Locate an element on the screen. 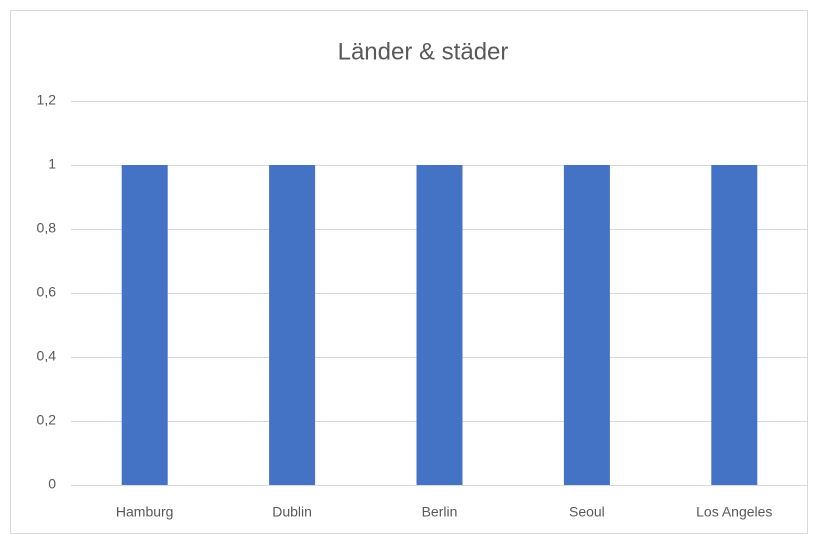 This screenshot has height=535, width=818. x-tick-label: Seoul is located at coordinates (587, 512).